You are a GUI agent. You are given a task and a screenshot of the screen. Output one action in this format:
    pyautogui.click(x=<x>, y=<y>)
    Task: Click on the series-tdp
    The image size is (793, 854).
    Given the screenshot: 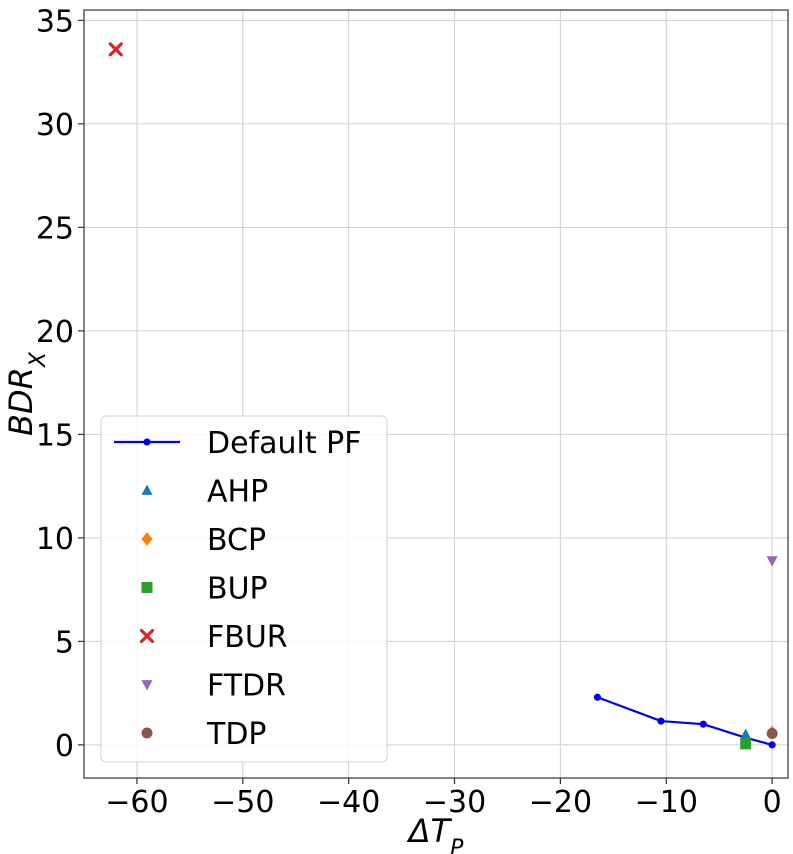 What is the action you would take?
    pyautogui.click(x=772, y=733)
    